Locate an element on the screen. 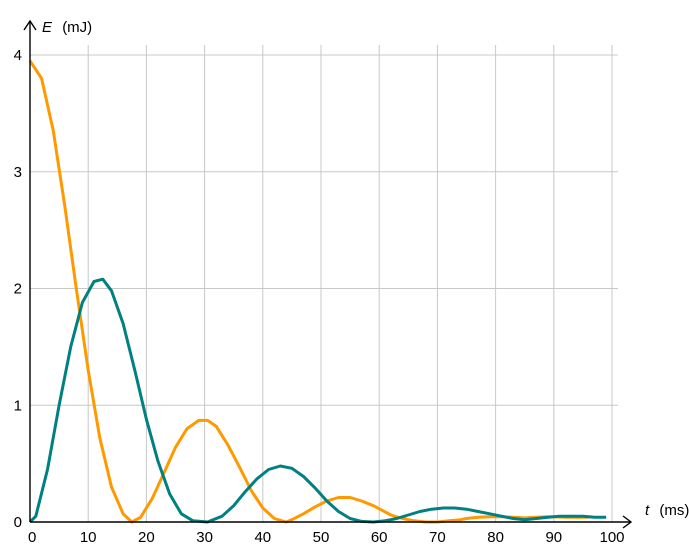 The image size is (689, 547). x-tick-label: 60 is located at coordinates (379, 537).